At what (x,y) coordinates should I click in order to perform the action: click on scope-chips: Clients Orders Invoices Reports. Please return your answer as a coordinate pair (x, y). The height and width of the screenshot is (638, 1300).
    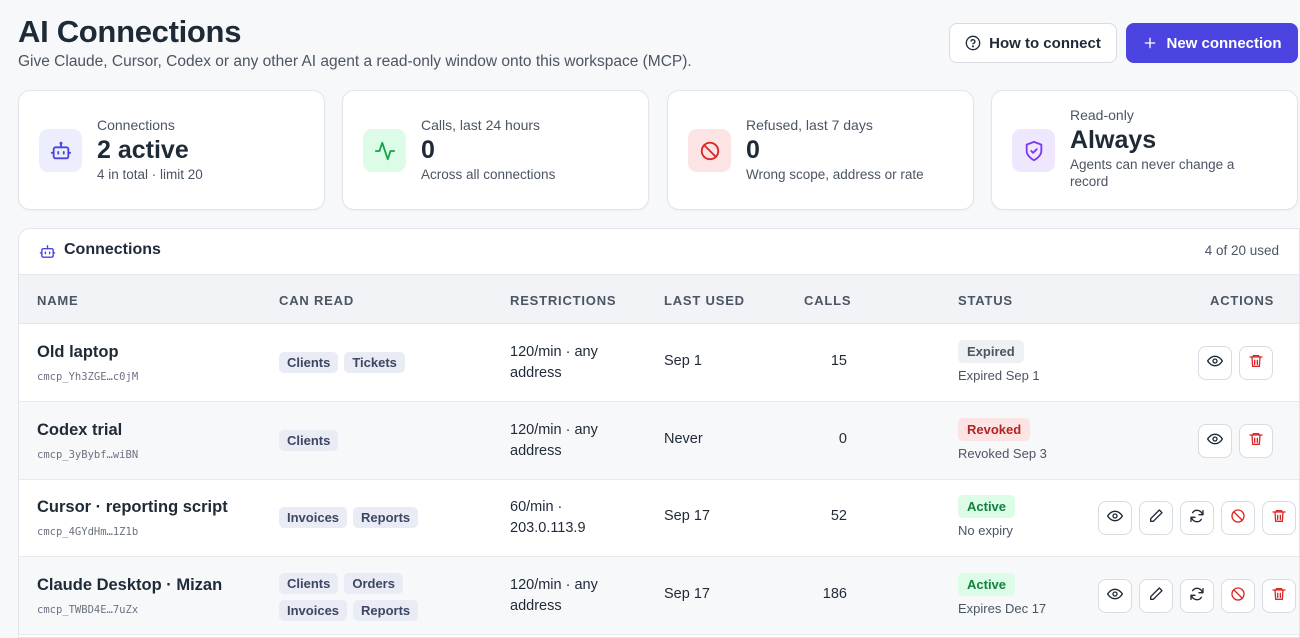
    Looking at the image, I should click on (354, 597).